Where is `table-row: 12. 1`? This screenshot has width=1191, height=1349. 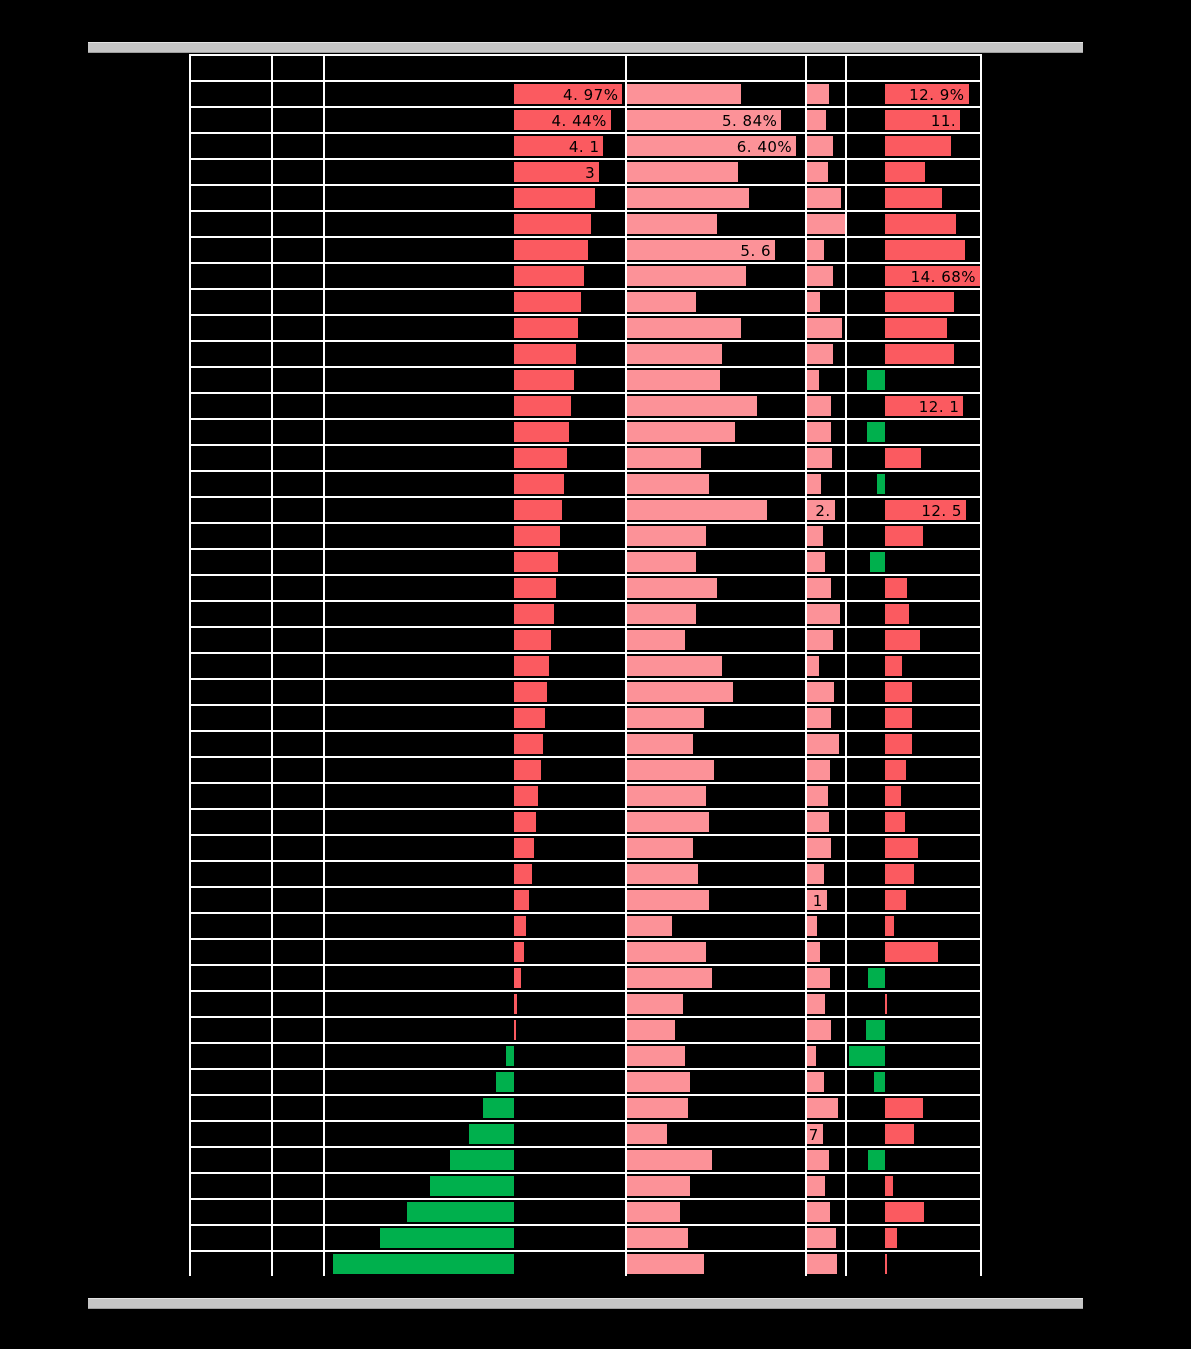
table-row: 12. 1 is located at coordinates (585, 405).